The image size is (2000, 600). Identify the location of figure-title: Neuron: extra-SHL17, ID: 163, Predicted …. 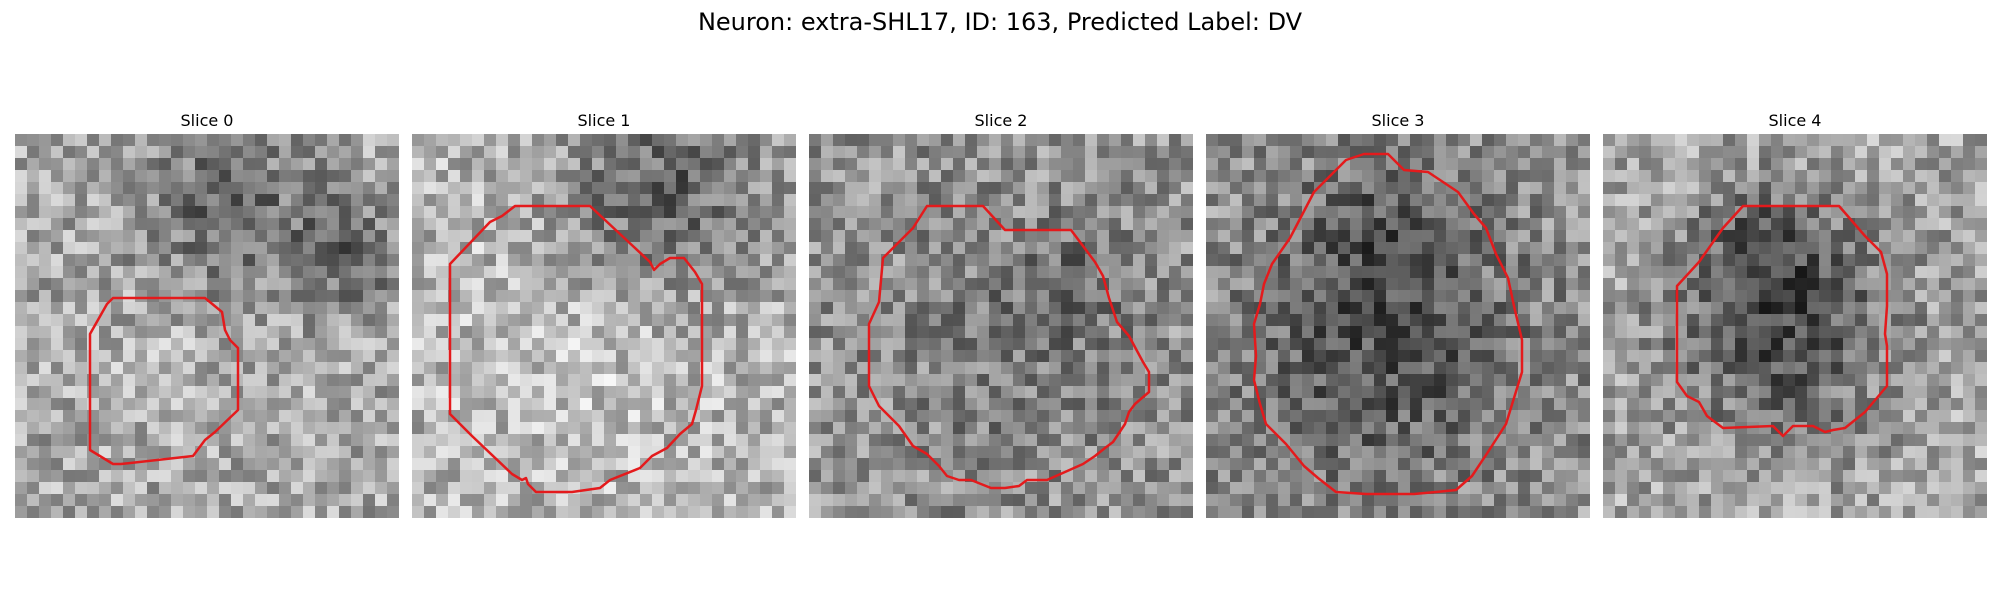
(1000, 22).